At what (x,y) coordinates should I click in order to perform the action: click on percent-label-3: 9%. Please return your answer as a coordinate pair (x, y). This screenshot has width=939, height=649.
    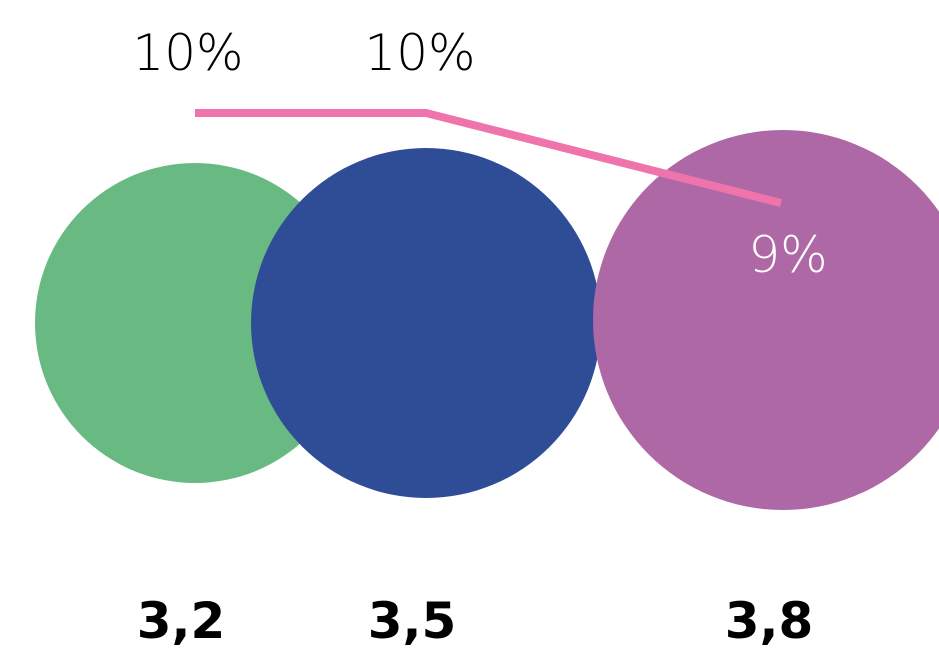
    Looking at the image, I should click on (787, 255).